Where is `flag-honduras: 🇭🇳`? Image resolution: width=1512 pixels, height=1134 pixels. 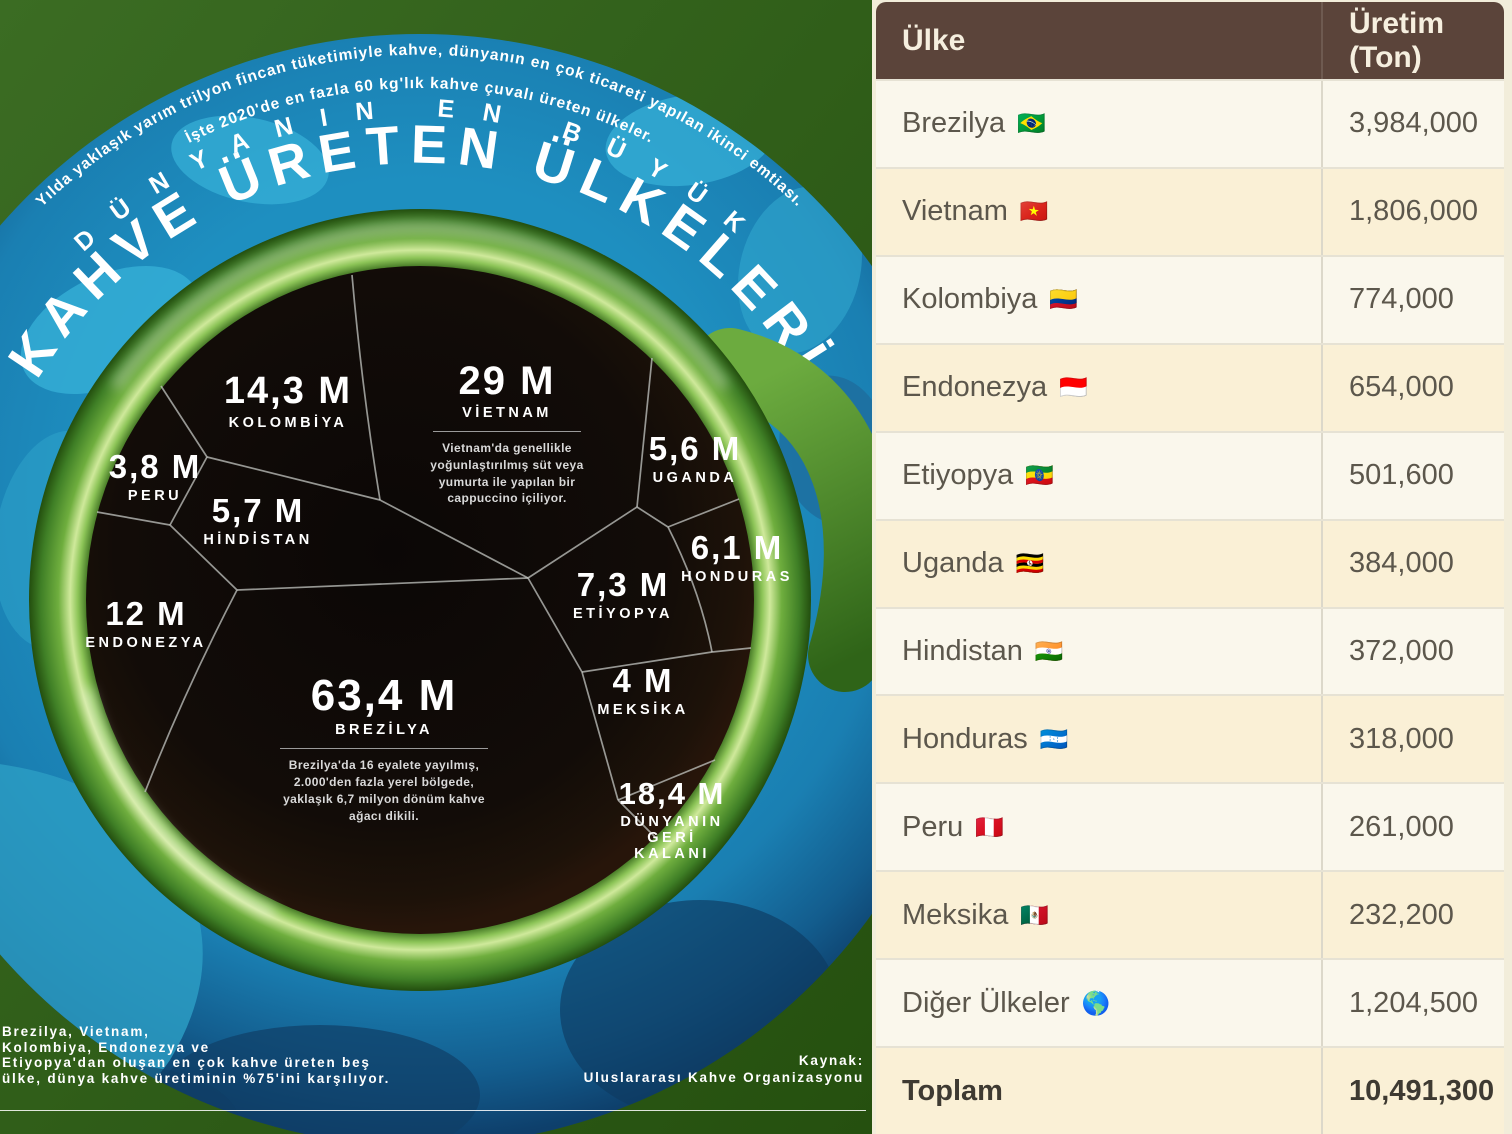 flag-honduras: 🇭🇳 is located at coordinates (1054, 739).